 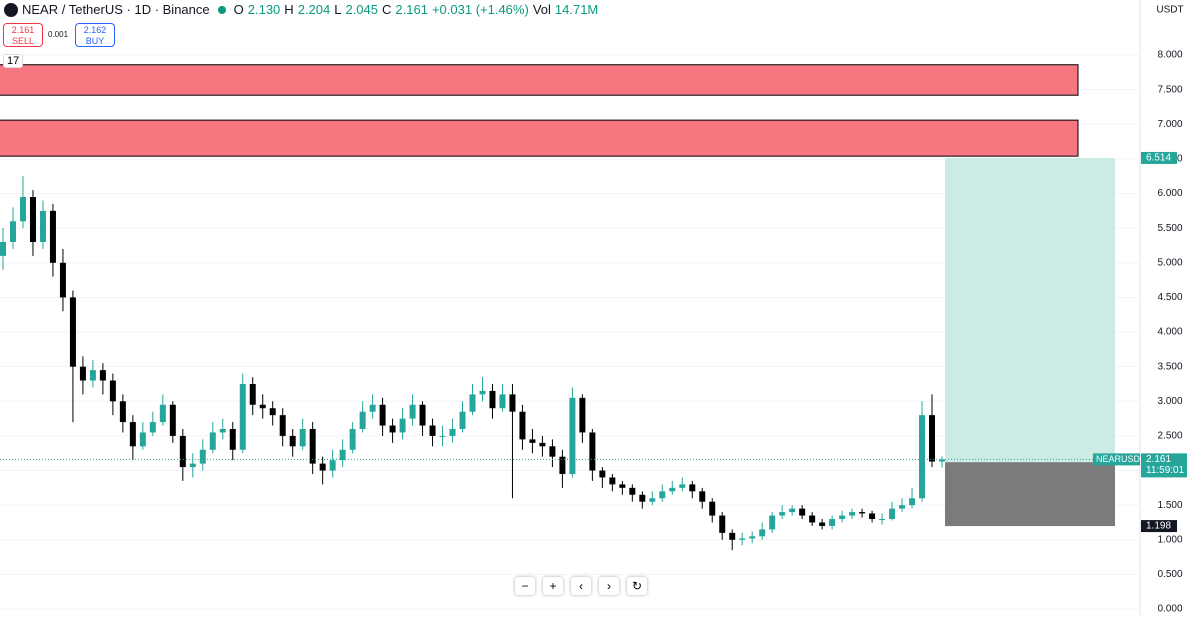 I want to click on symbol-tag: NEARUSDT, so click(x=1121, y=459).